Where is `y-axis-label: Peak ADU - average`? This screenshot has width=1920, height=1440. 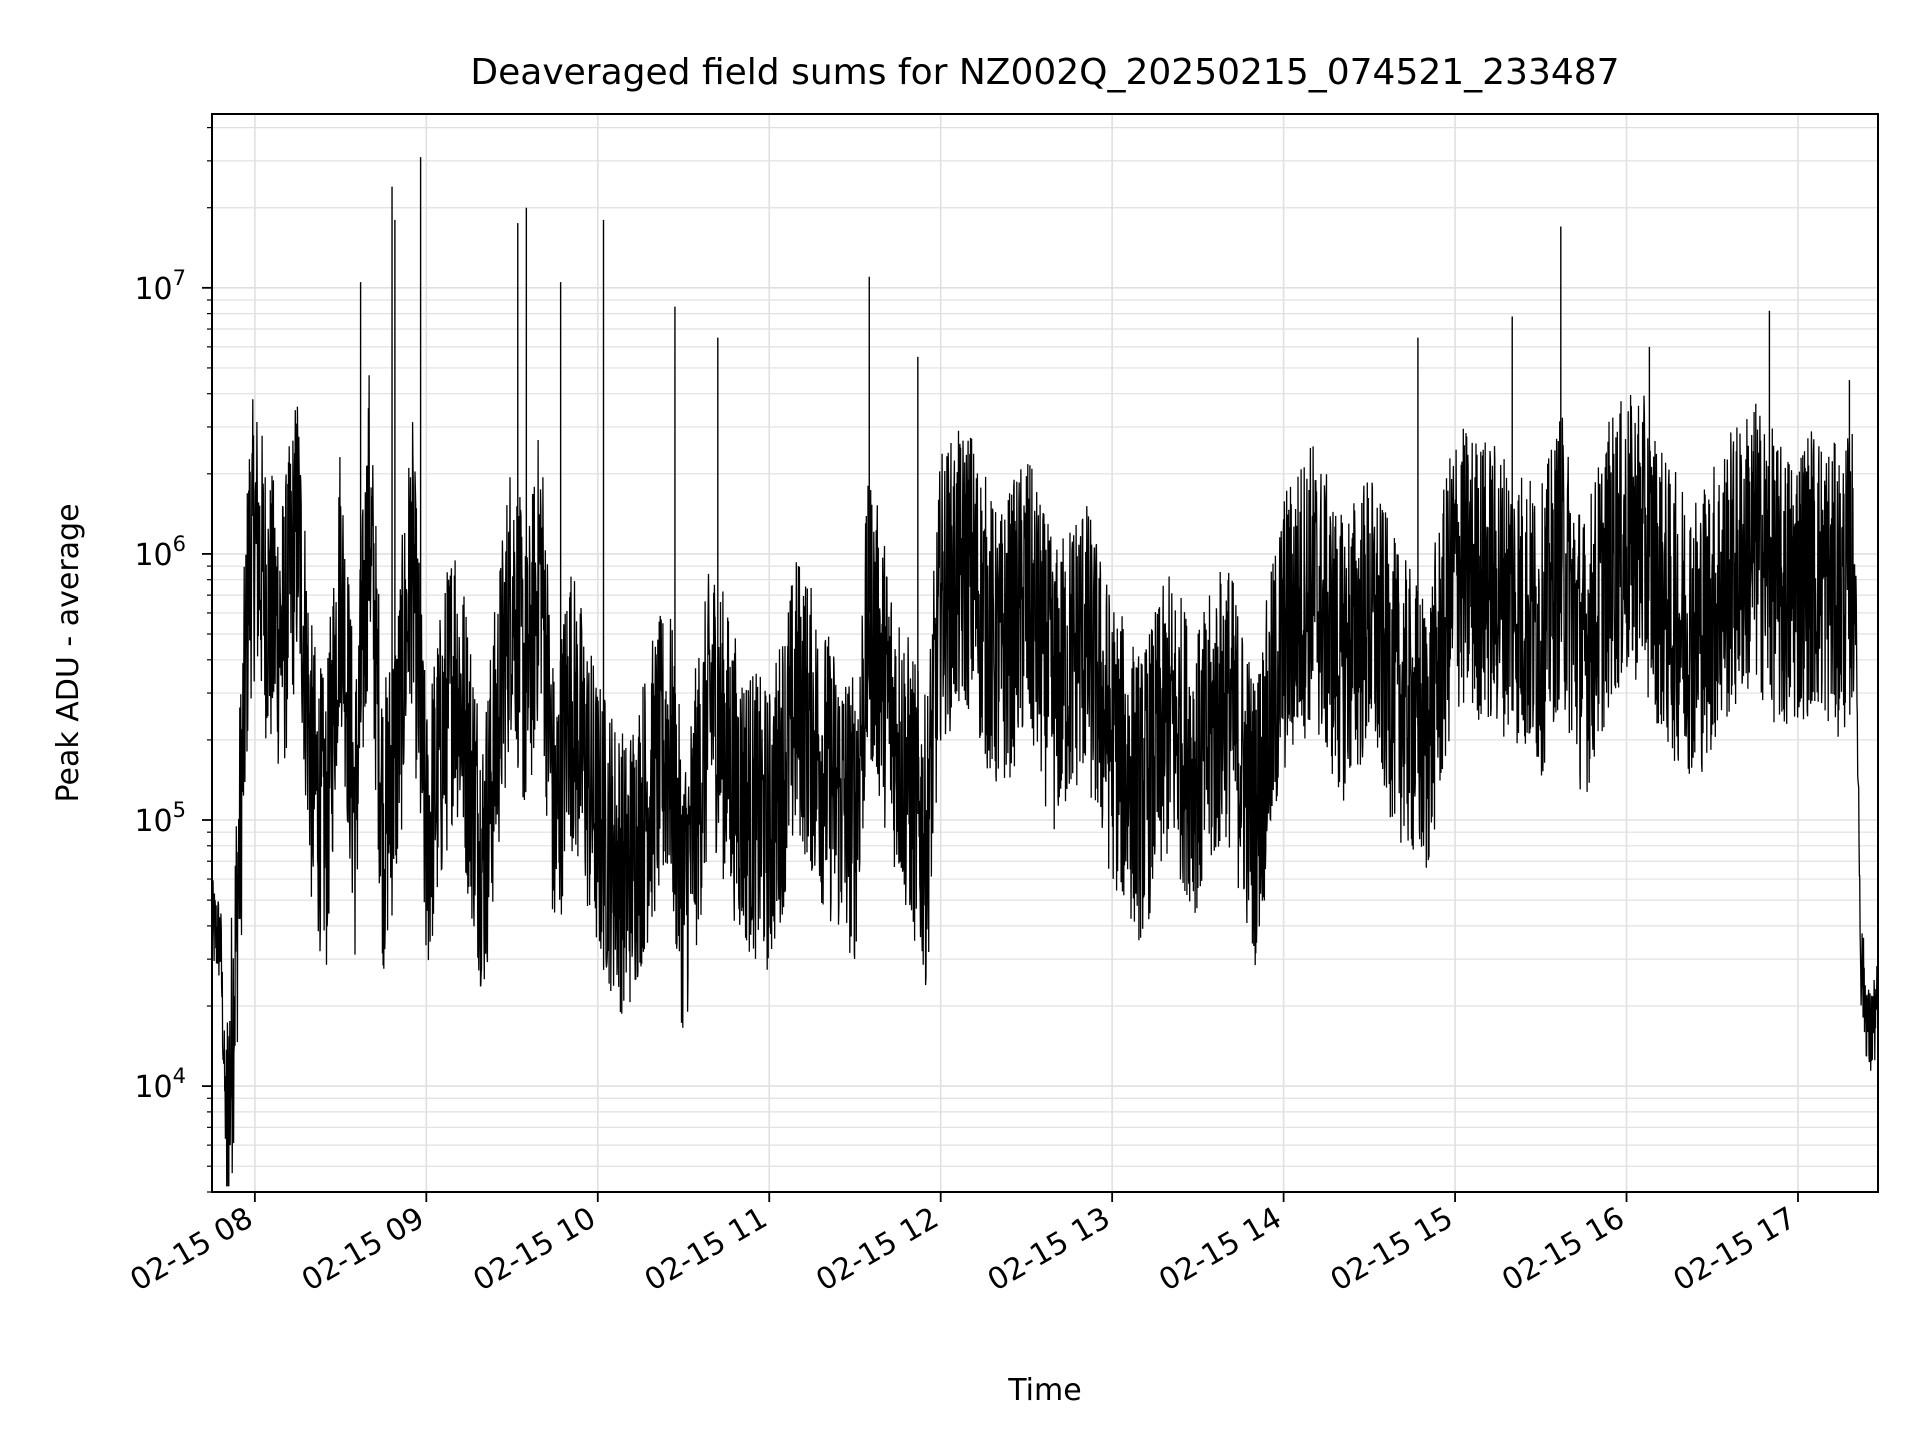 y-axis-label: Peak ADU - average is located at coordinates (68, 652).